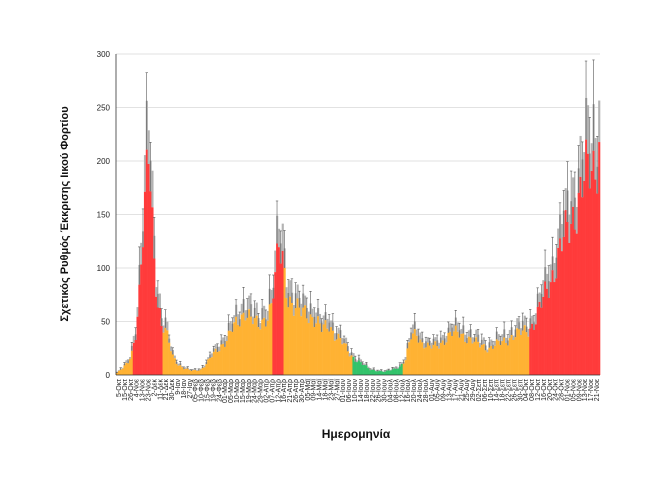 Image resolution: width=650 pixels, height=502 pixels. Describe the element at coordinates (225, 391) in the screenshot. I see `x-tick-label: 01-Μαρ` at that location.